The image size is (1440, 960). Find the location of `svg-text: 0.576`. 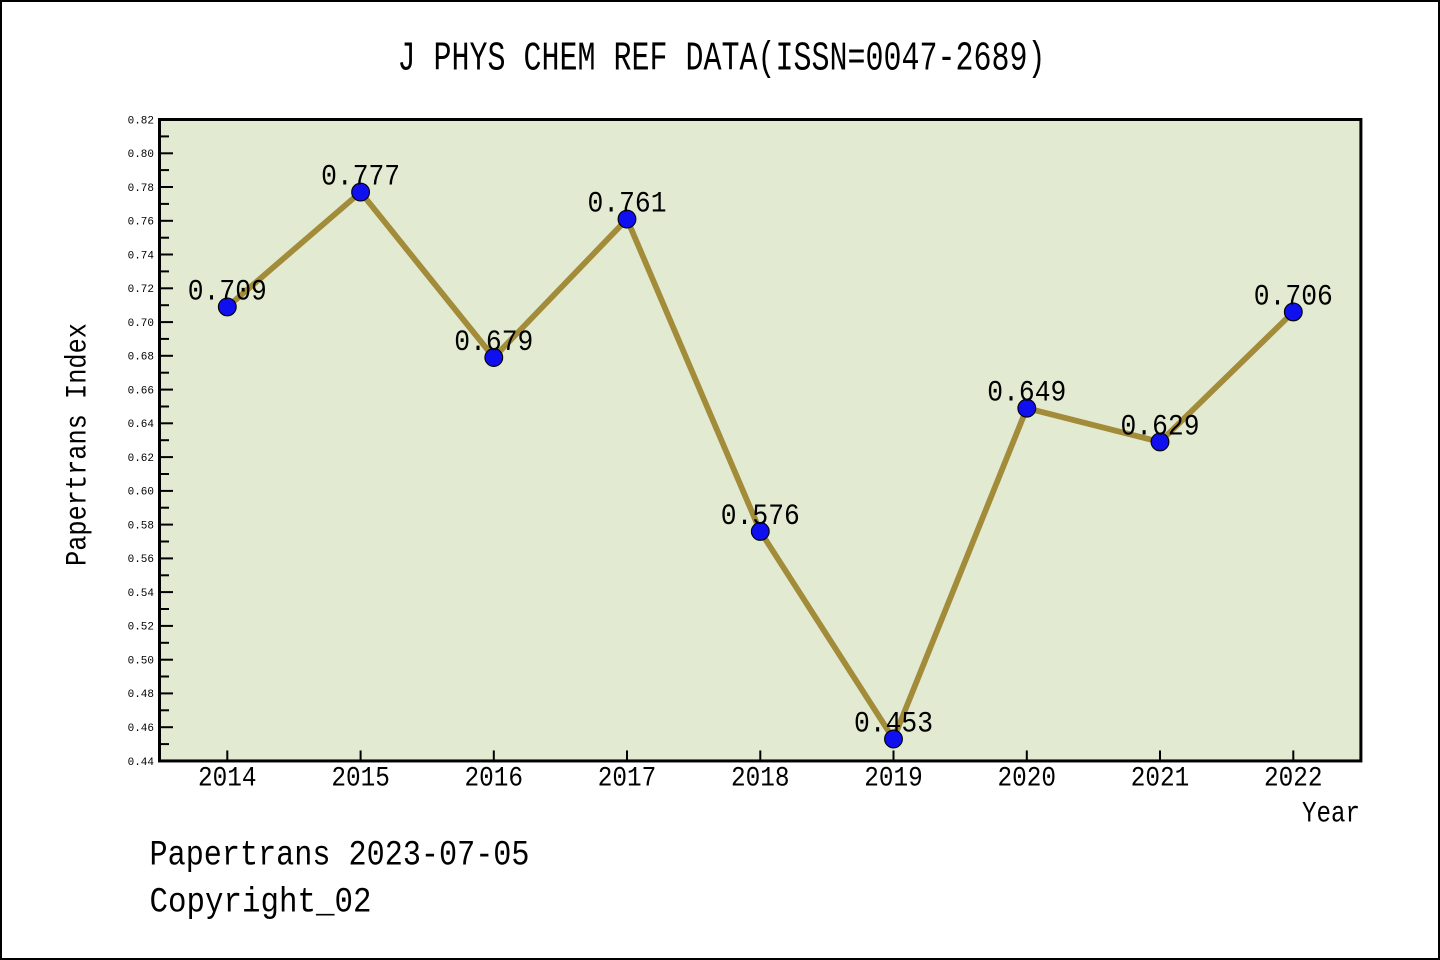

svg-text: 0.576 is located at coordinates (760, 517).